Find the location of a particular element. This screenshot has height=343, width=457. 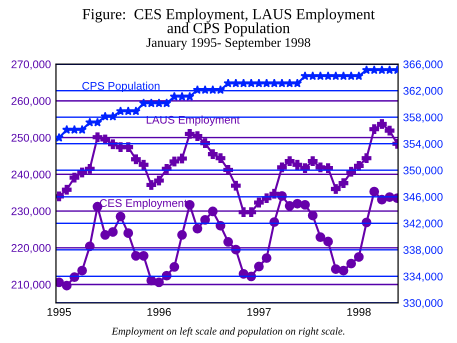

chart-subtitle: January 1995- September 1998 is located at coordinates (228, 44).